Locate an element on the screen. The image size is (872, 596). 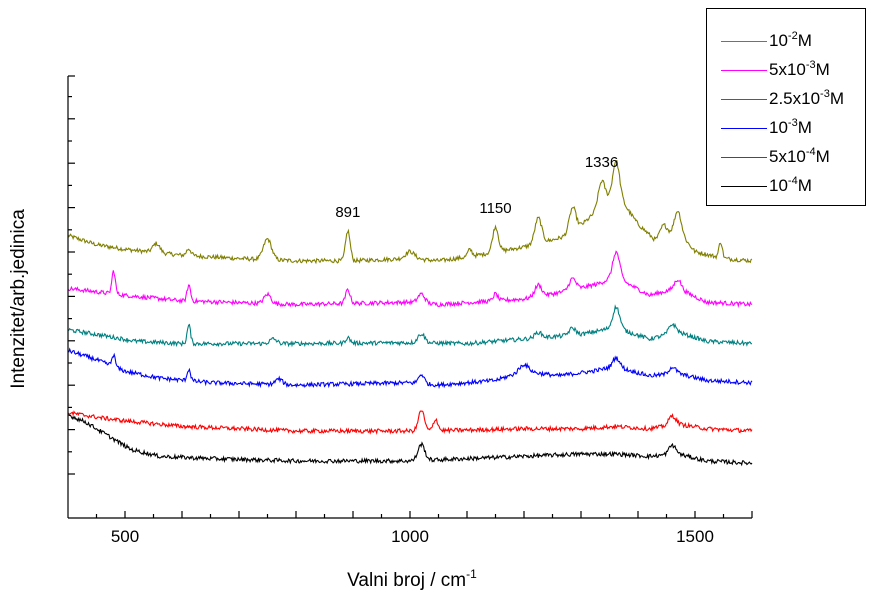
y-axis-label: Intenzitet/arb.jedinica is located at coordinates (18, 299).